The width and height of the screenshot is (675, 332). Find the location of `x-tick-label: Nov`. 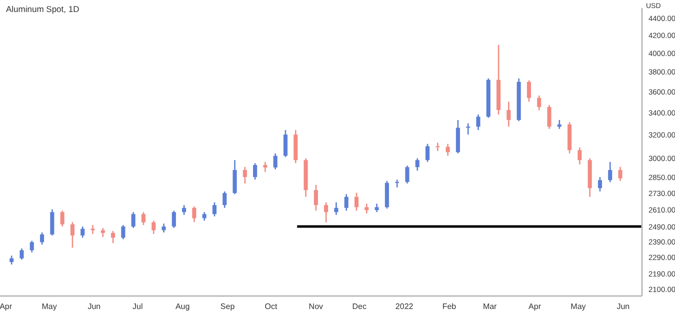

x-tick-label: Nov is located at coordinates (316, 306).